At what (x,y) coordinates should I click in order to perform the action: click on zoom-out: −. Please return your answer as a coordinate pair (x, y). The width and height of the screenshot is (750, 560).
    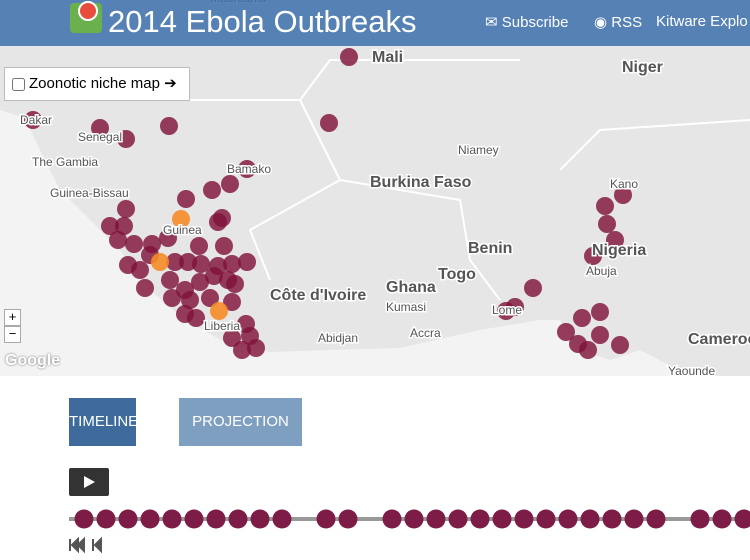
    Looking at the image, I should click on (12, 334).